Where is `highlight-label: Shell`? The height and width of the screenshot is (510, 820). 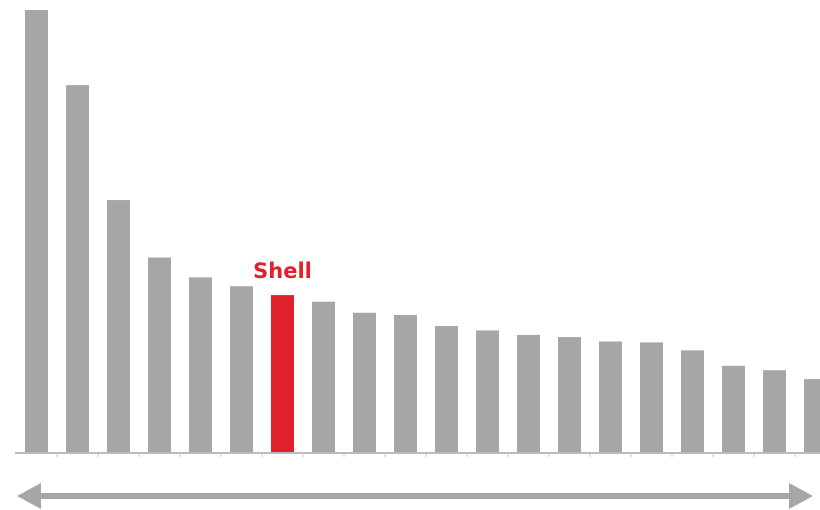
highlight-label: Shell is located at coordinates (282, 271).